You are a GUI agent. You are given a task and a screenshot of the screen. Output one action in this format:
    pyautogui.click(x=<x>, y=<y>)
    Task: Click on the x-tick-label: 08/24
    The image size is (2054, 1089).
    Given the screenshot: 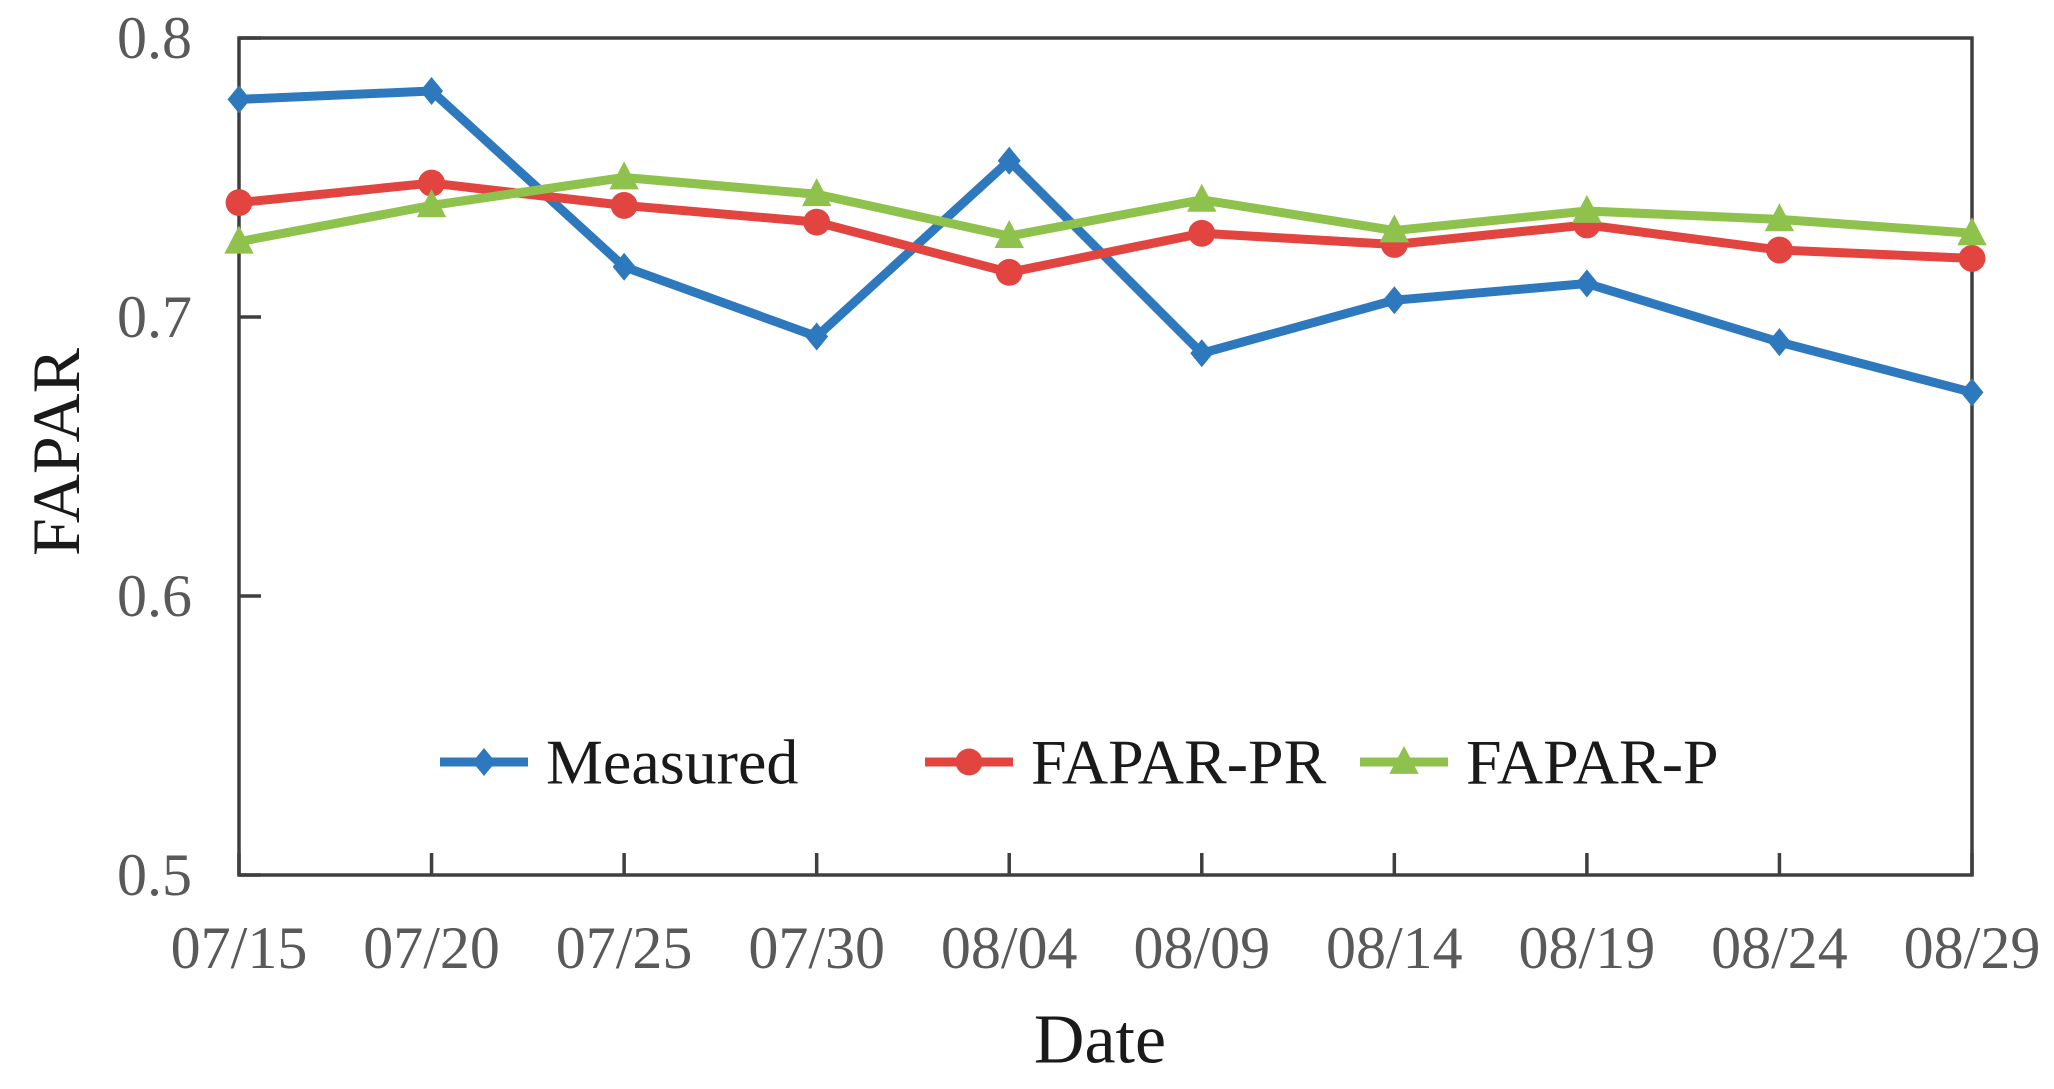 What is the action you would take?
    pyautogui.click(x=1779, y=948)
    